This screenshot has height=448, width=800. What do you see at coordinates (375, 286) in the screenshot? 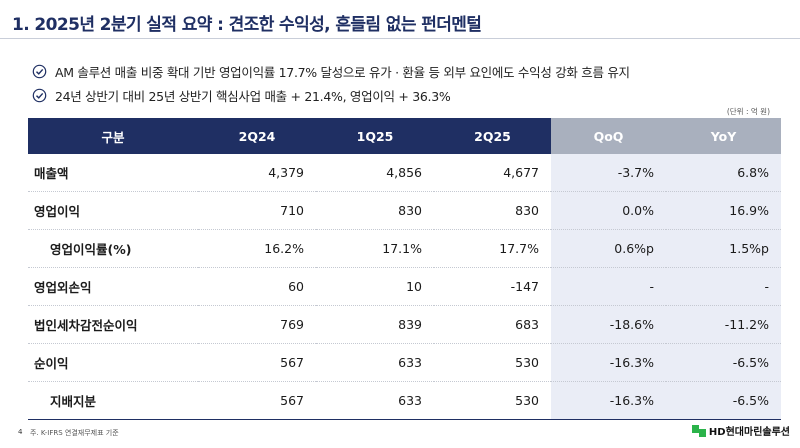
I see `table-cell: 10` at bounding box center [375, 286].